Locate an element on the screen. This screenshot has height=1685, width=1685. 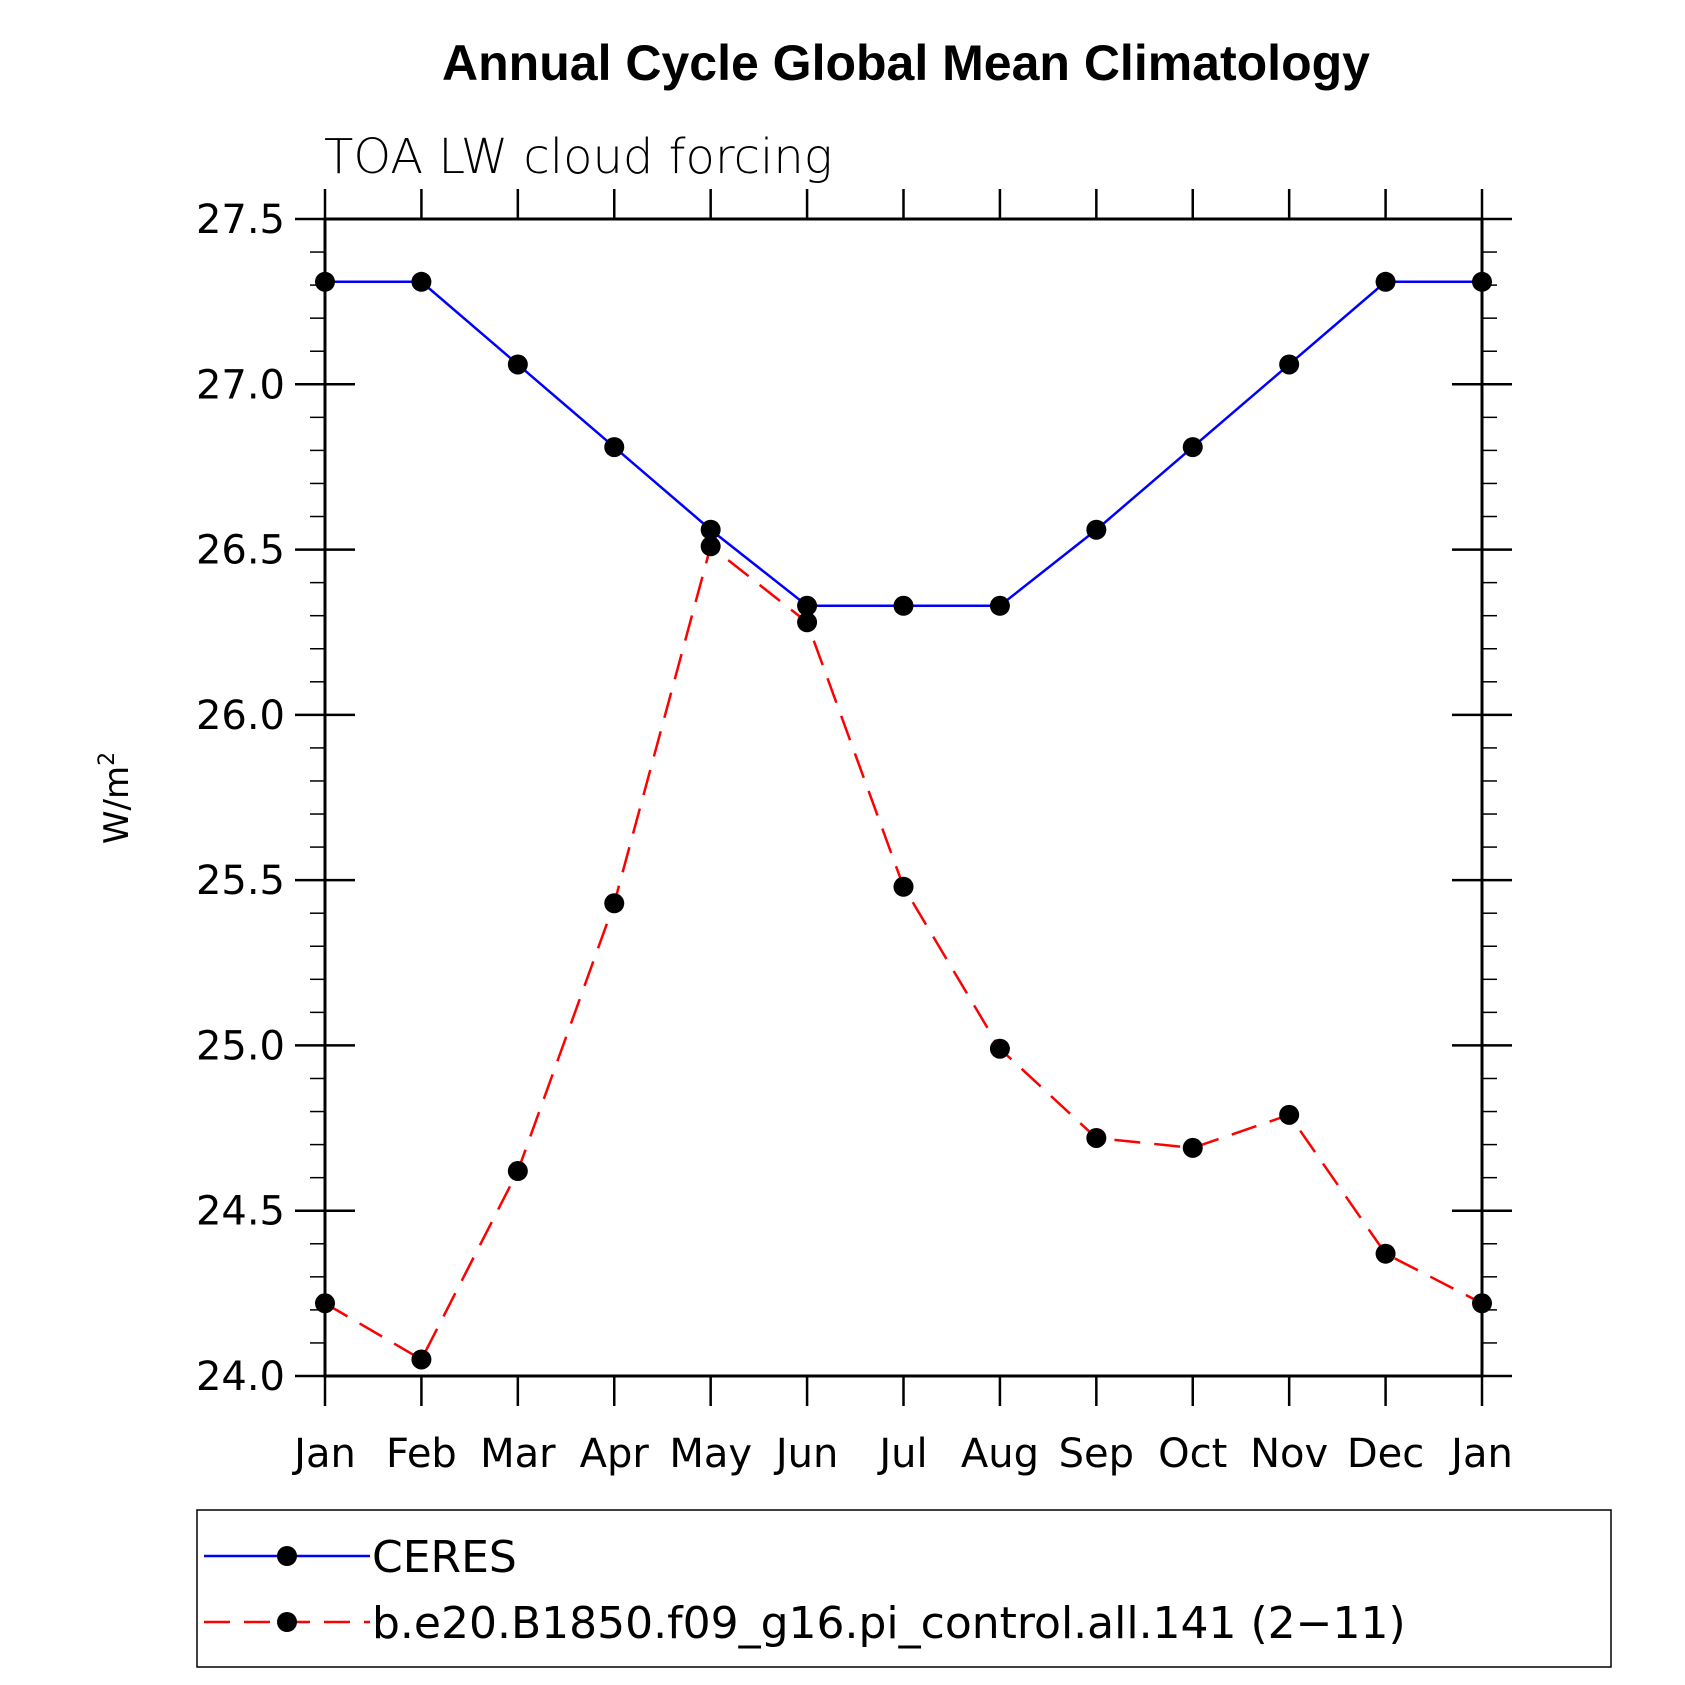
y-tick-label: 26.0 is located at coordinates (240, 716).